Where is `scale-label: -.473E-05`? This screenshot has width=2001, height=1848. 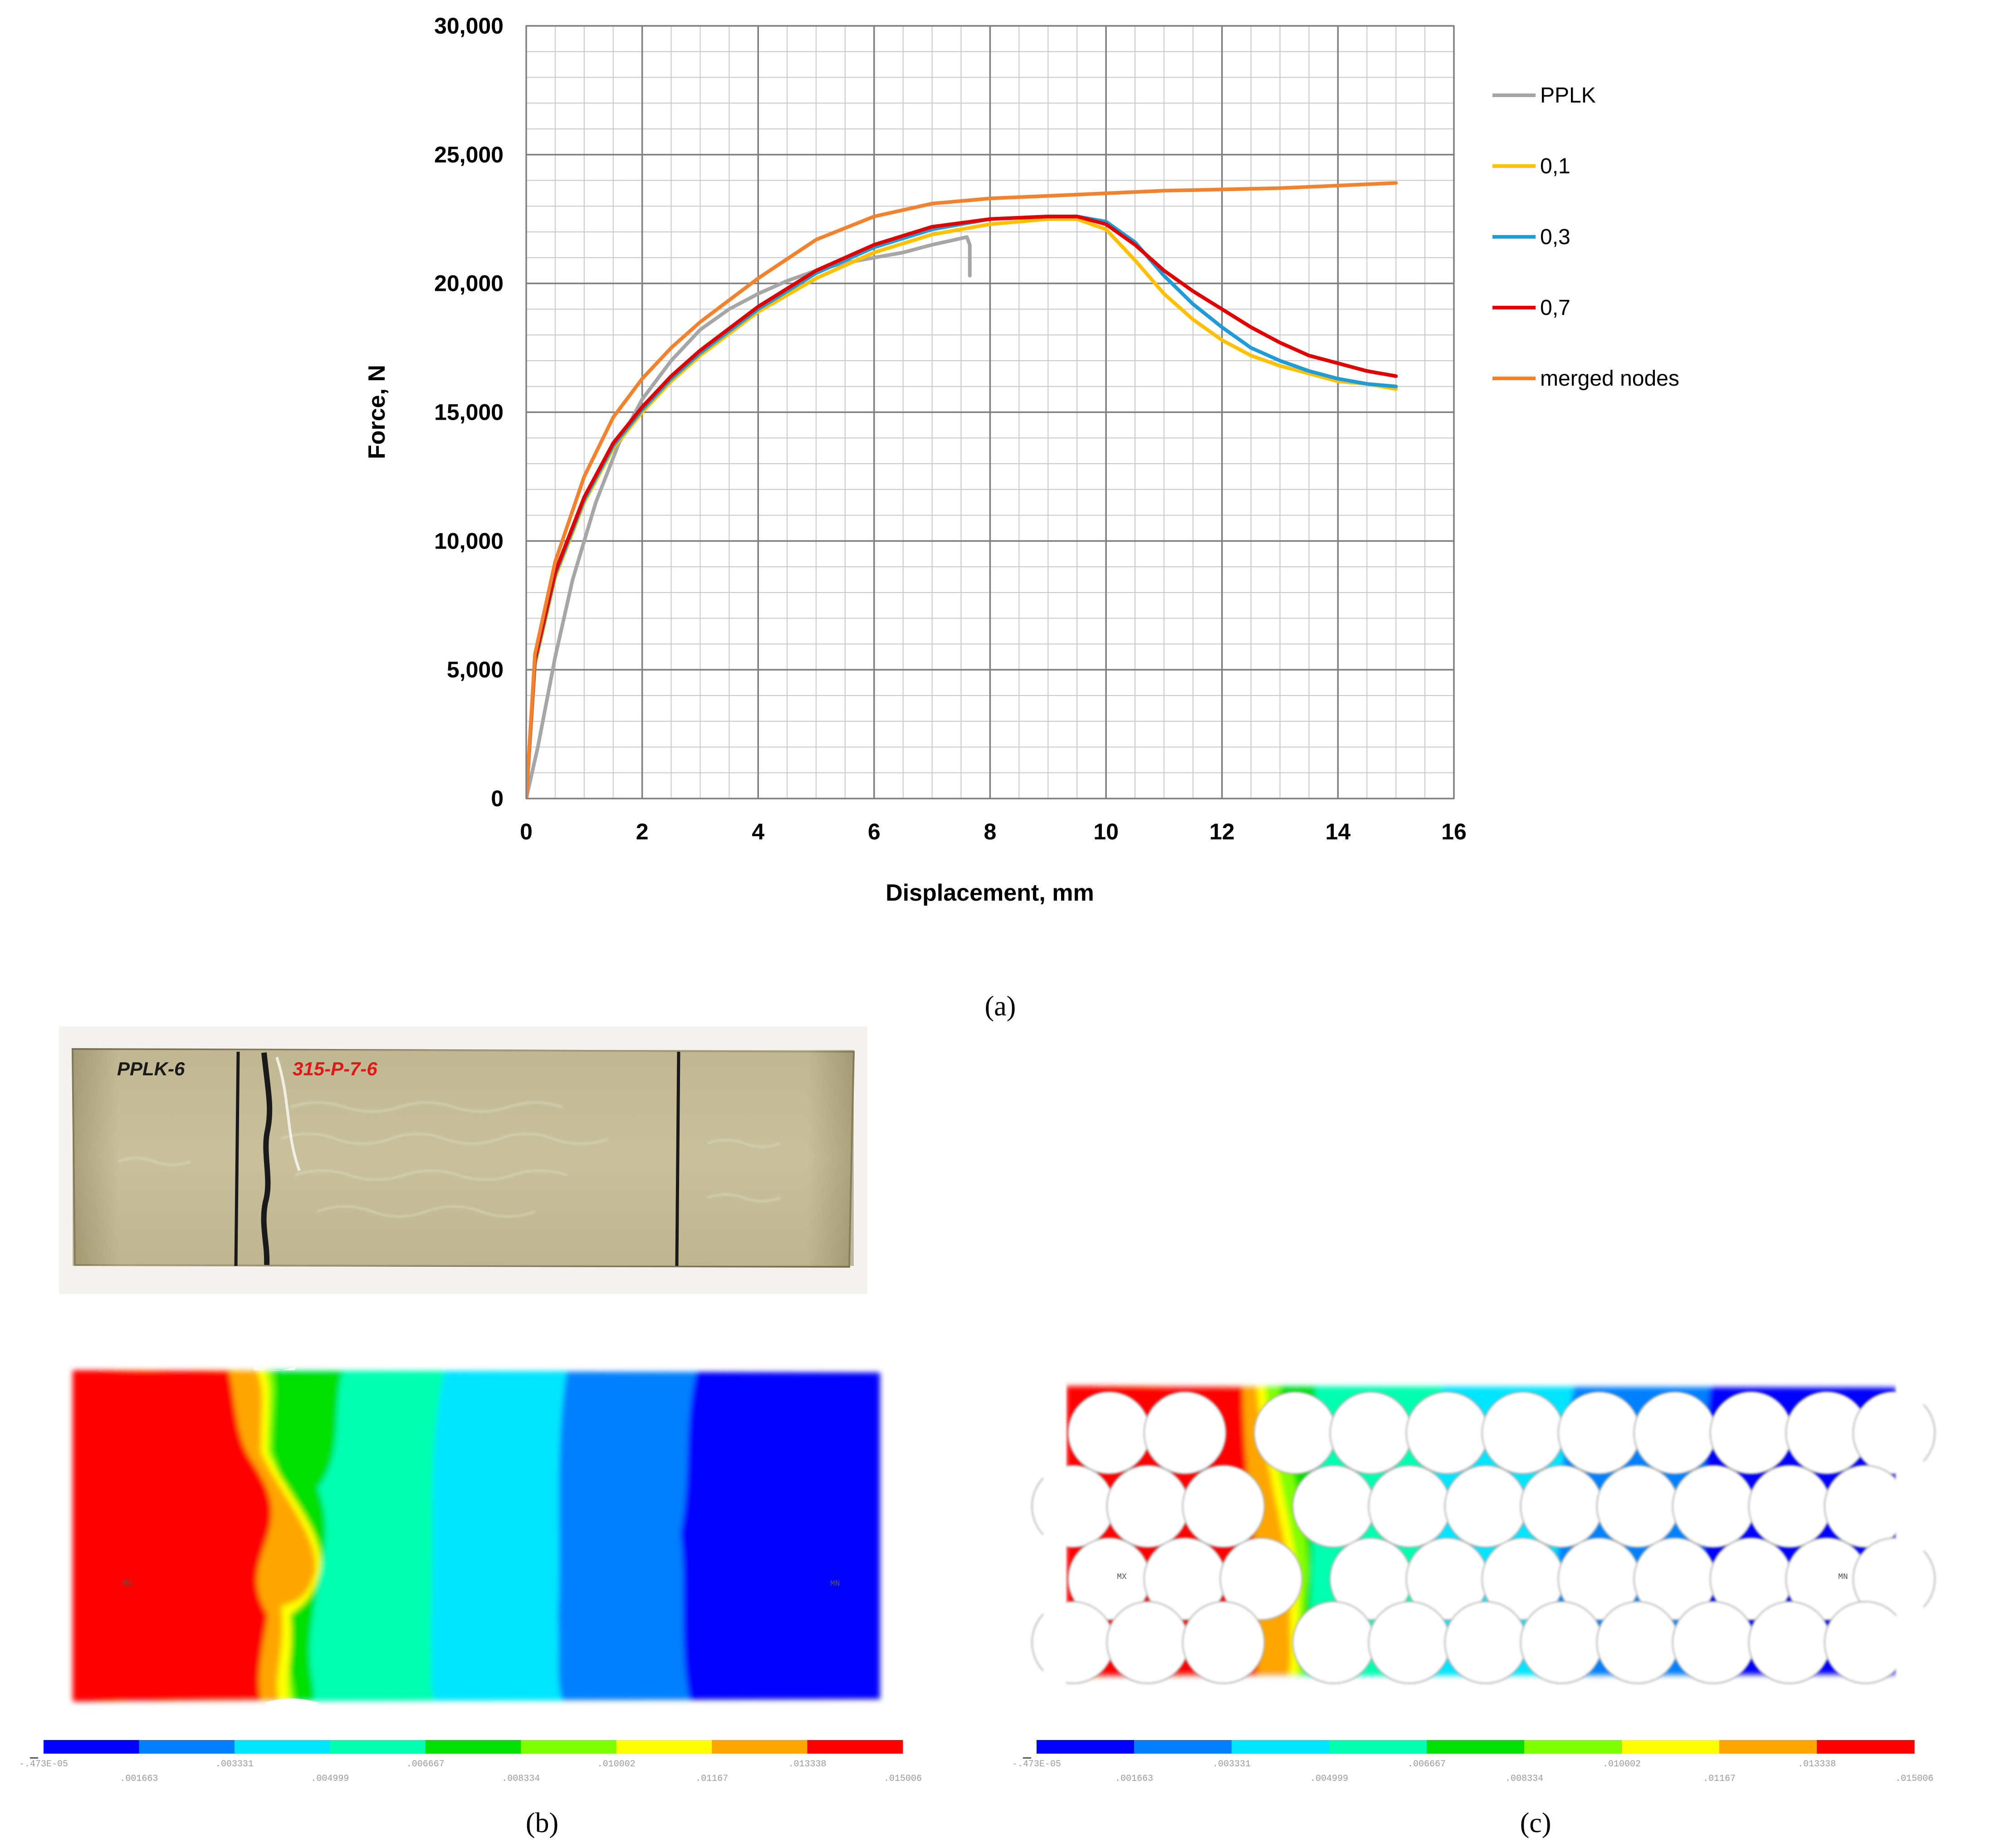 scale-label: -.473E-05 is located at coordinates (1036, 1764).